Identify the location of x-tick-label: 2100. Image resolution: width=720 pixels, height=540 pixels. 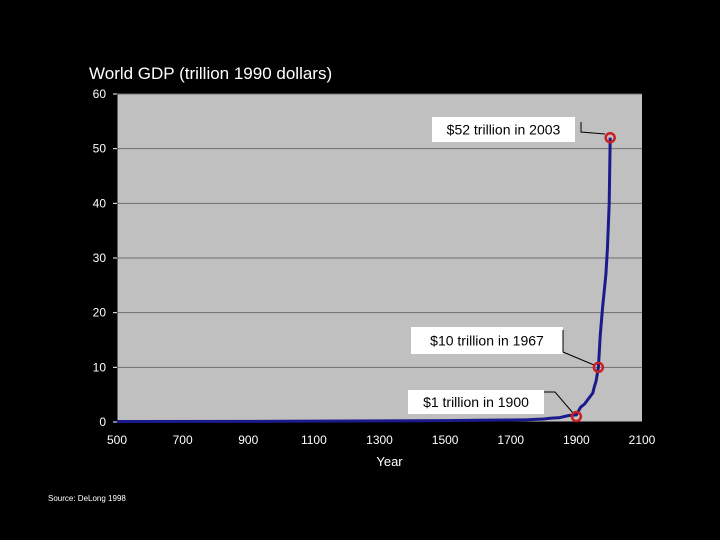
(642, 440).